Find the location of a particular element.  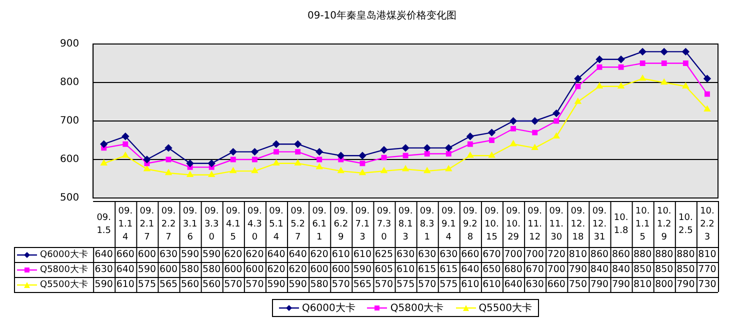

data-label: 580 is located at coordinates (319, 284).